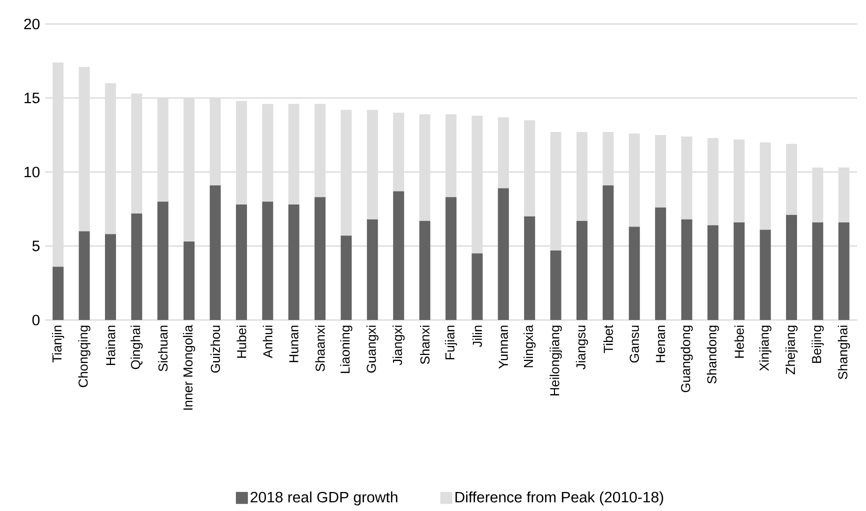 This screenshot has height=511, width=866. What do you see at coordinates (267, 342) in the screenshot?
I see `x-tick-label: Anhui` at bounding box center [267, 342].